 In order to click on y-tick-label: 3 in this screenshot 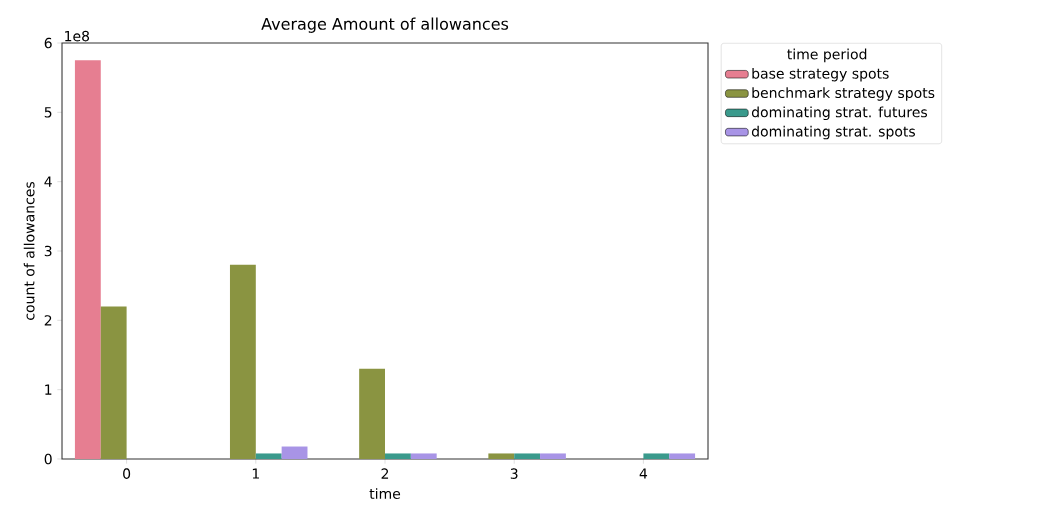, I will do `click(48, 251)`.